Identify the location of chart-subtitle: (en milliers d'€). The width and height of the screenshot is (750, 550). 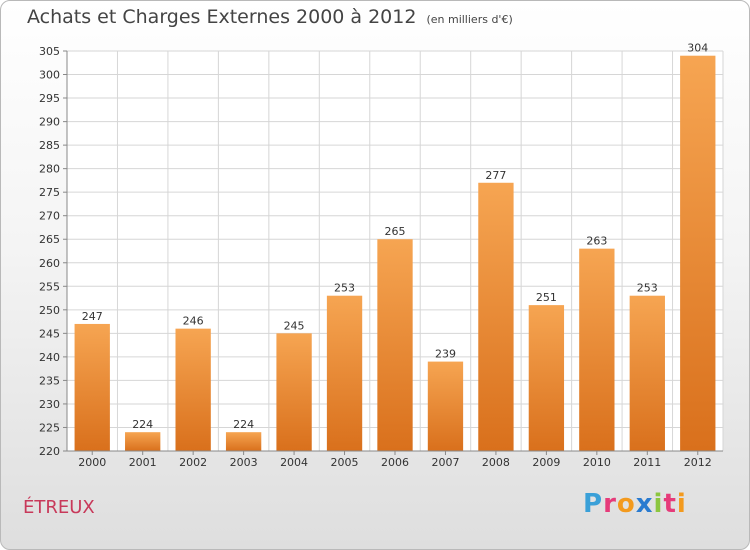
(469, 19).